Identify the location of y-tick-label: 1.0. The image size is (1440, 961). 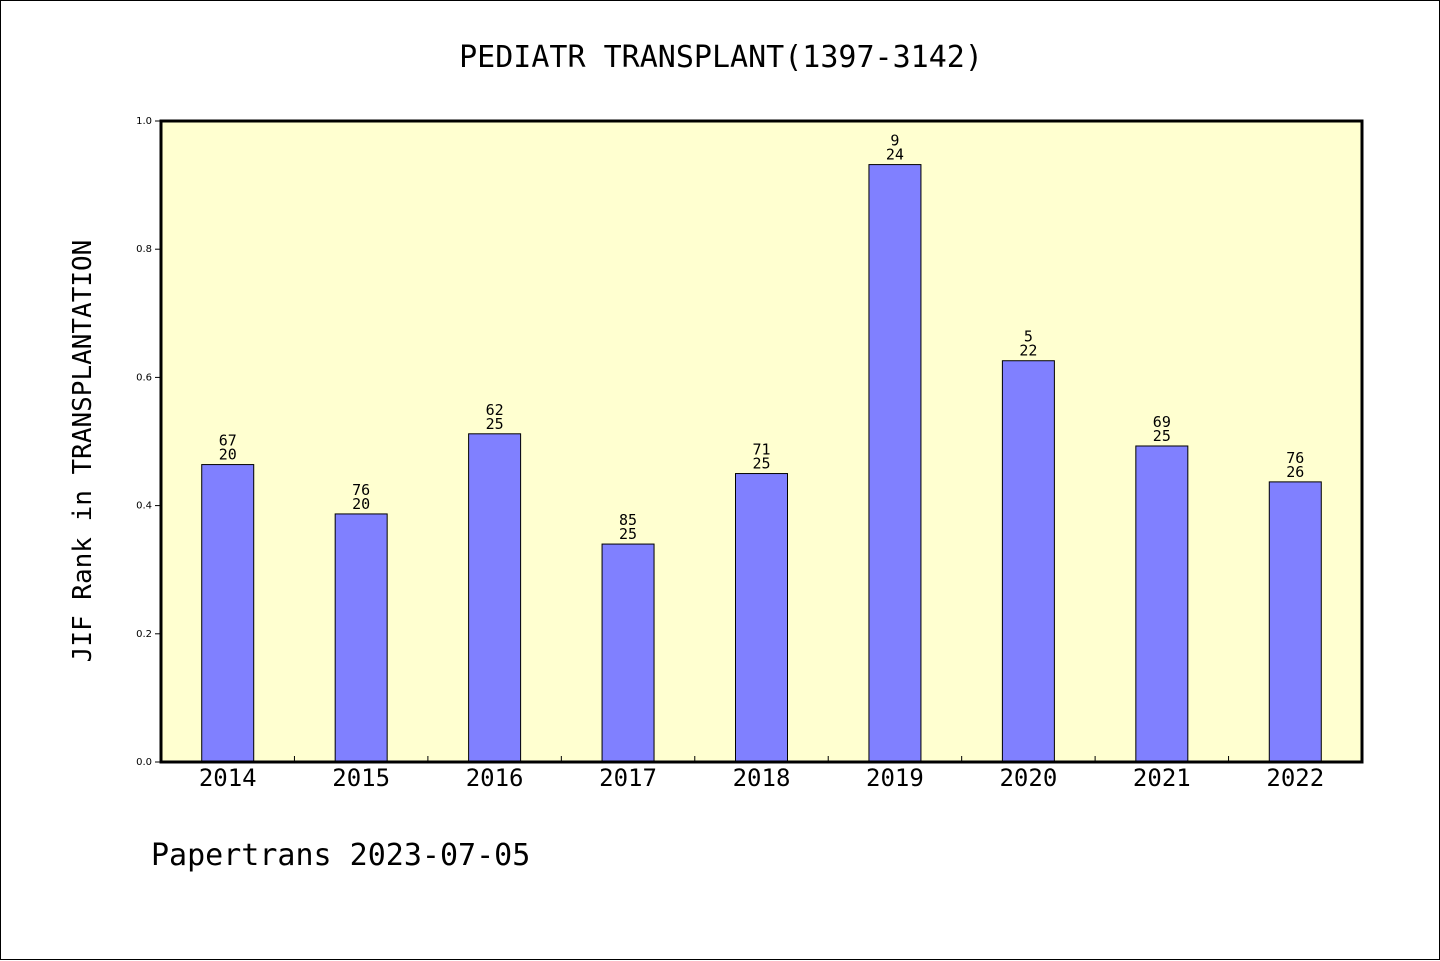
(144, 121).